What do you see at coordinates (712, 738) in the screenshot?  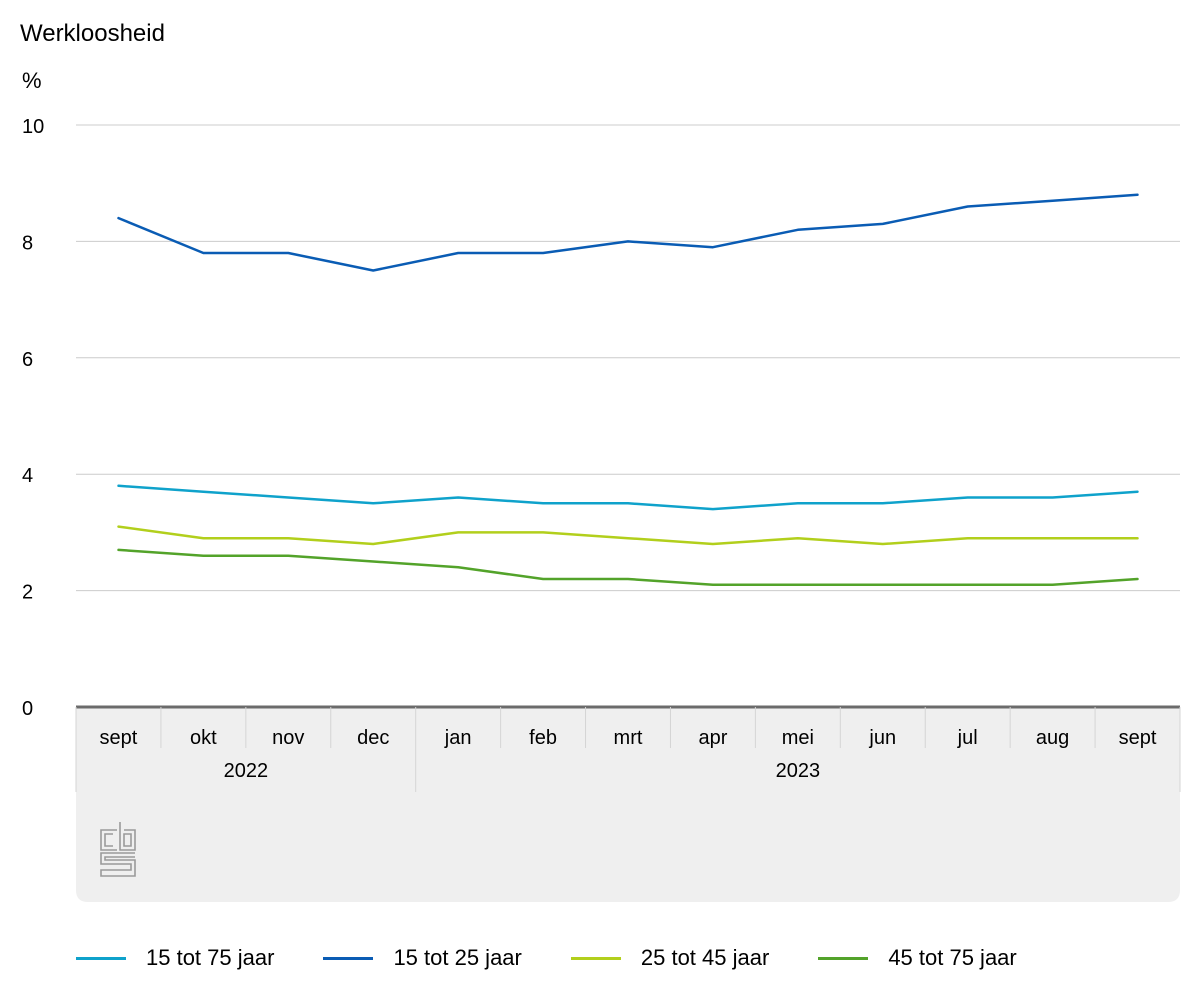 I see `x-tick-label: apr` at bounding box center [712, 738].